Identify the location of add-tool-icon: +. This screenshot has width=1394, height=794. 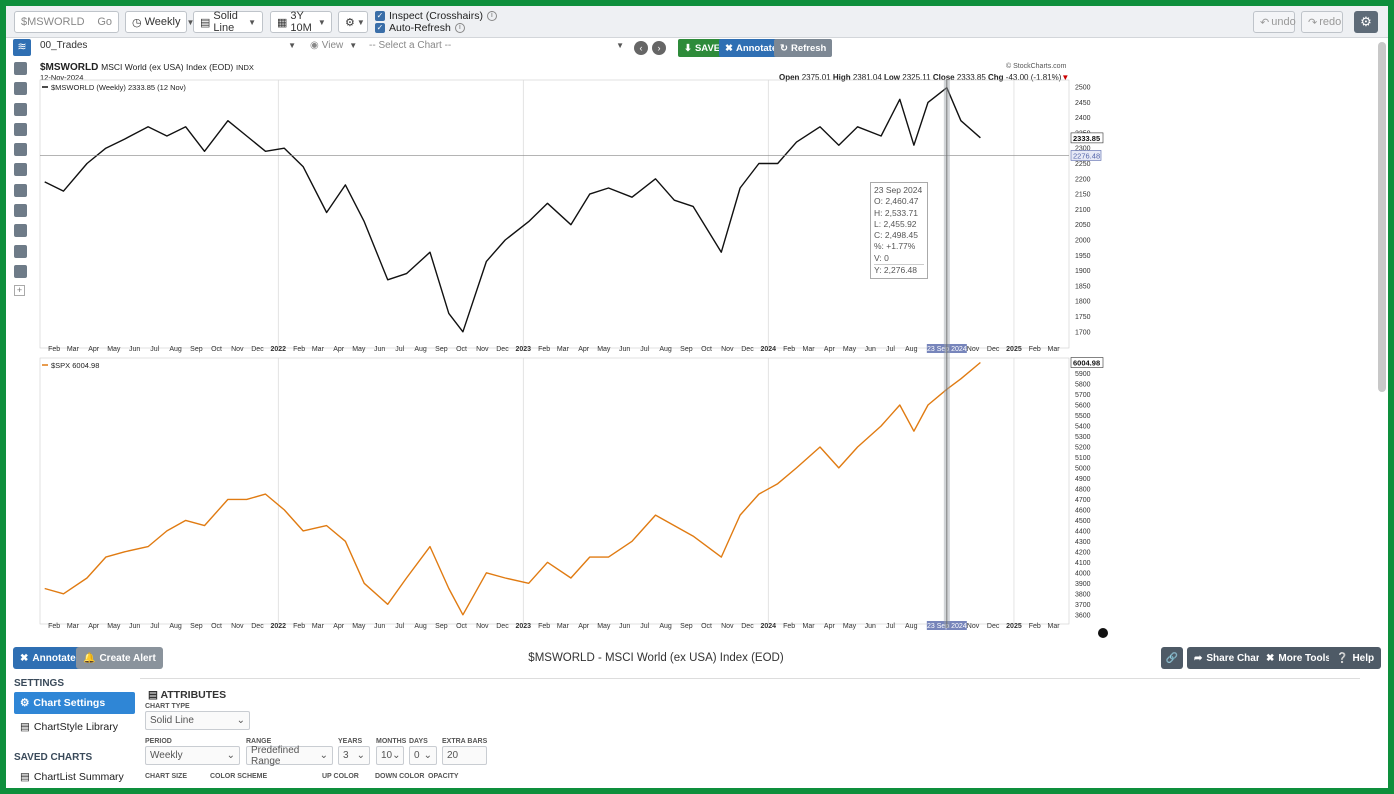
(19, 291).